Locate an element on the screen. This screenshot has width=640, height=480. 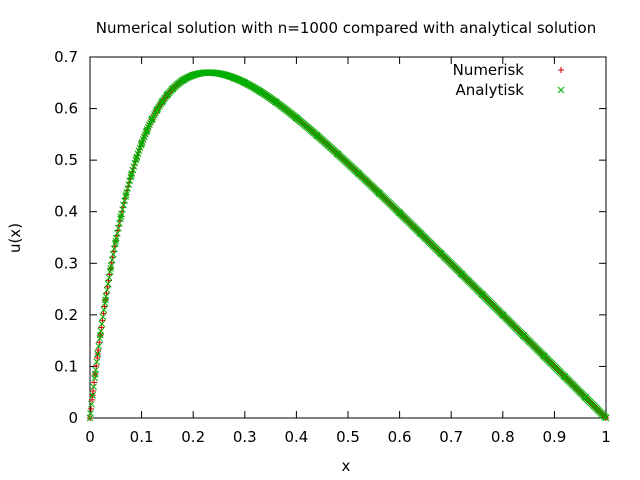
x-tick-label: 0.4 is located at coordinates (296, 437).